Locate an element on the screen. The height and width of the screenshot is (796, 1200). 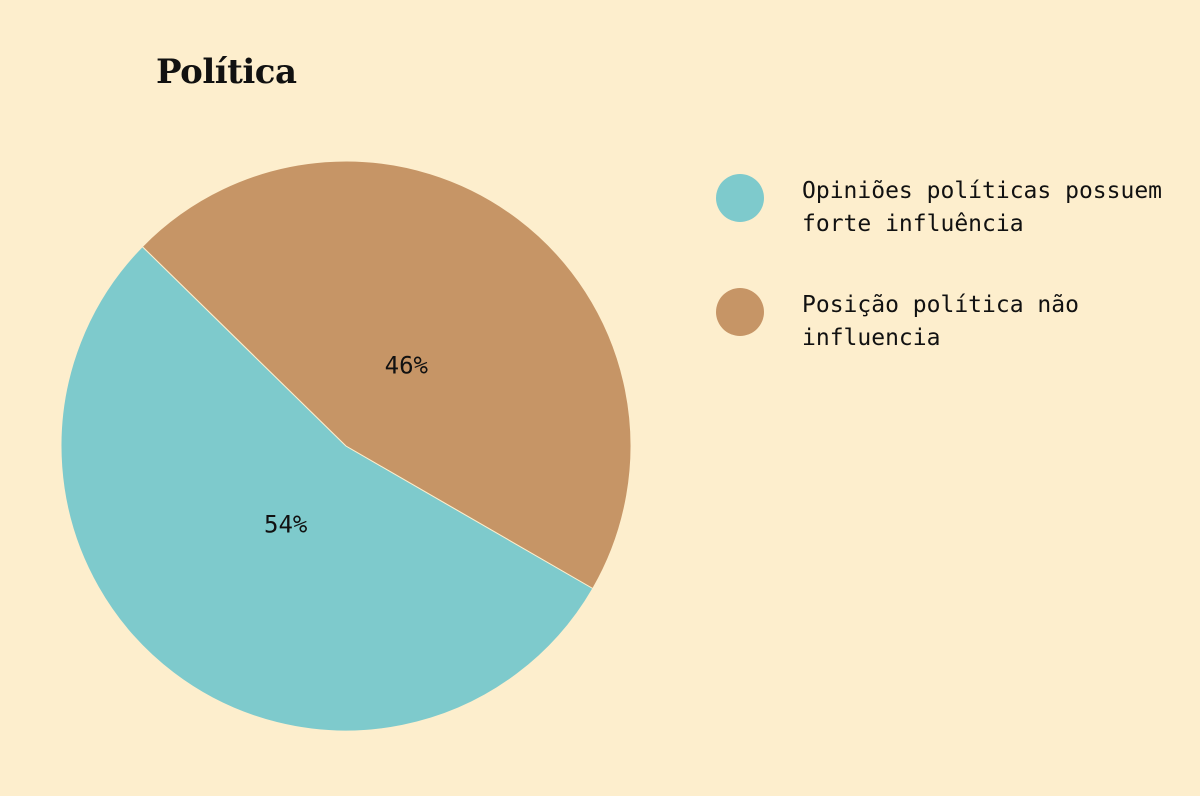
chart-title: Política is located at coordinates (226, 72).